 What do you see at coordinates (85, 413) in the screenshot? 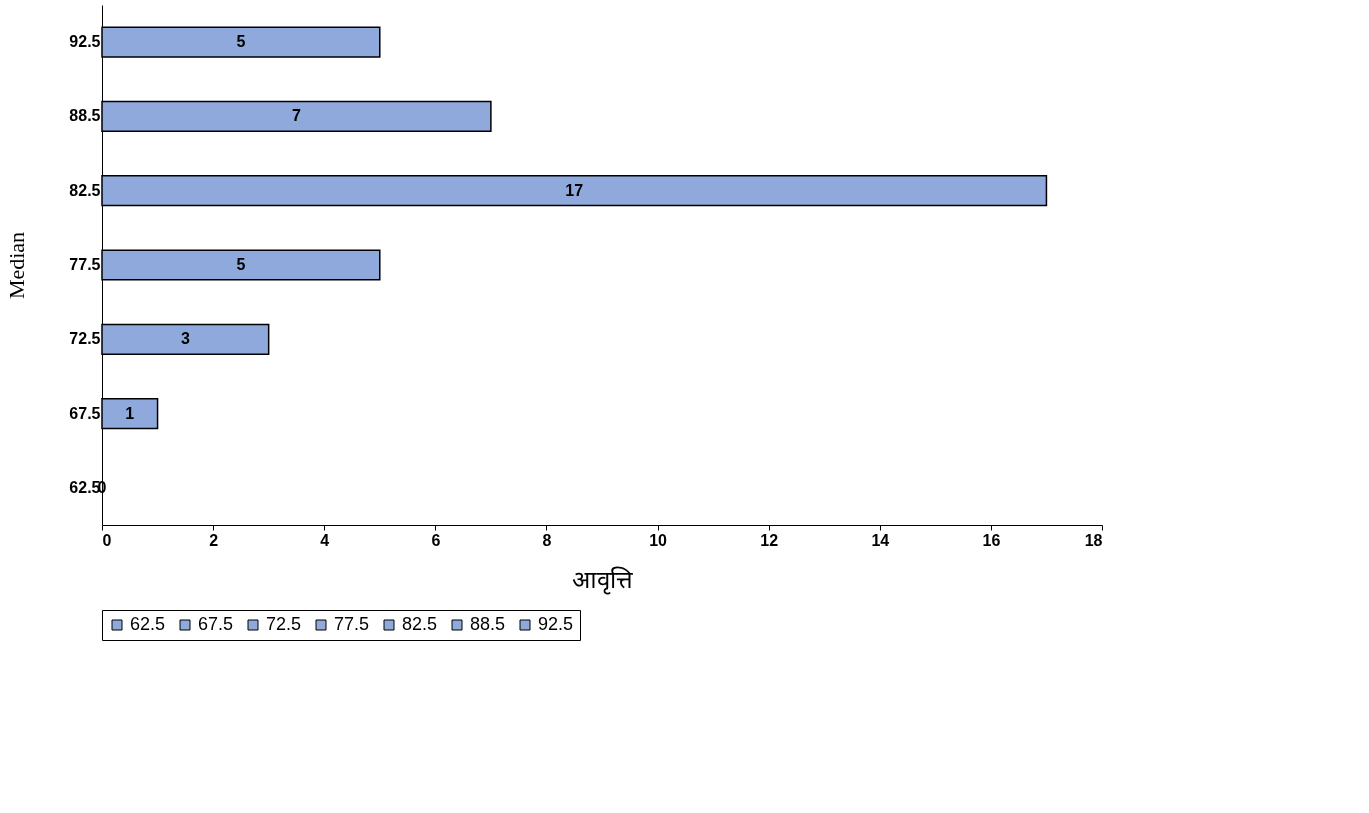
I see `y-tick-label: 67.5` at bounding box center [85, 413].